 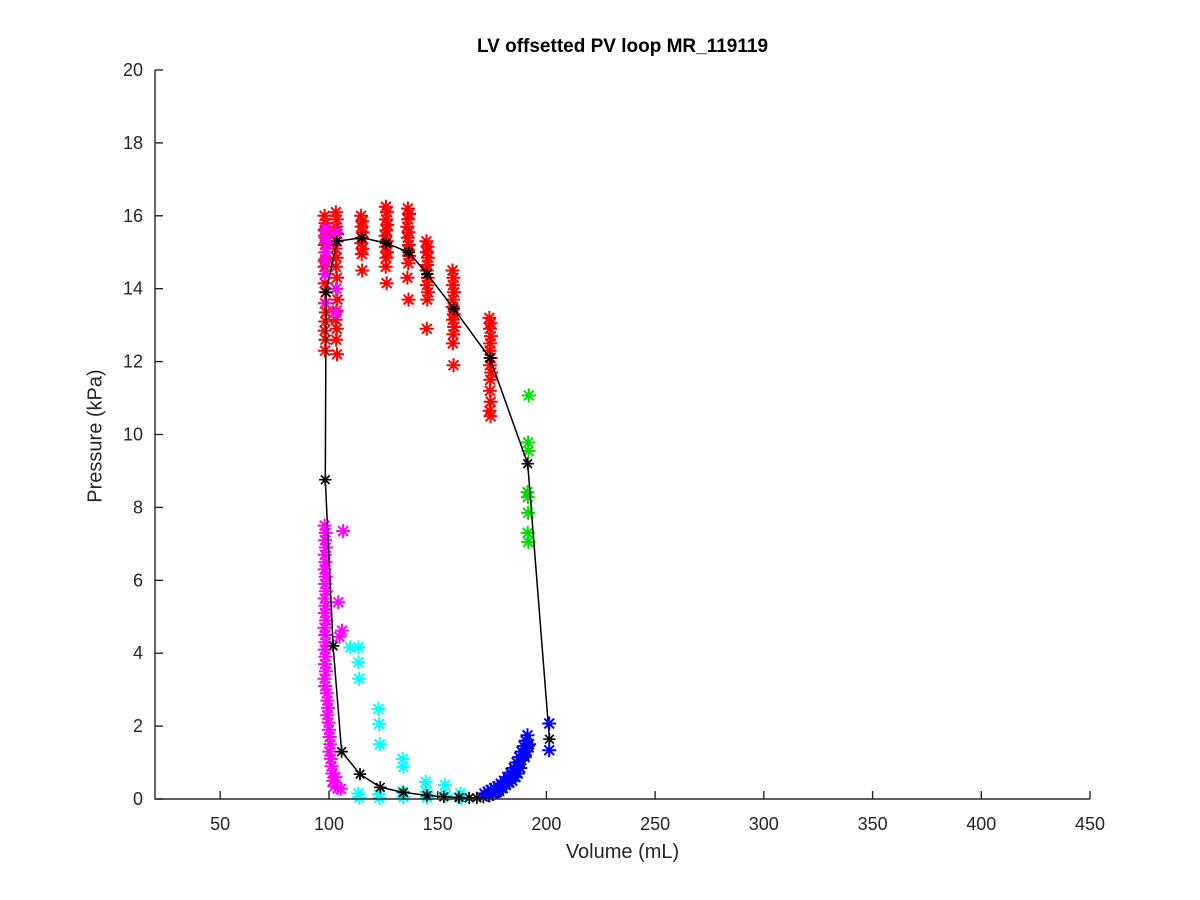 I want to click on y-axis-ticks: 0 2 4 6 8 10 12 14 16 18 20, so click(x=143, y=434).